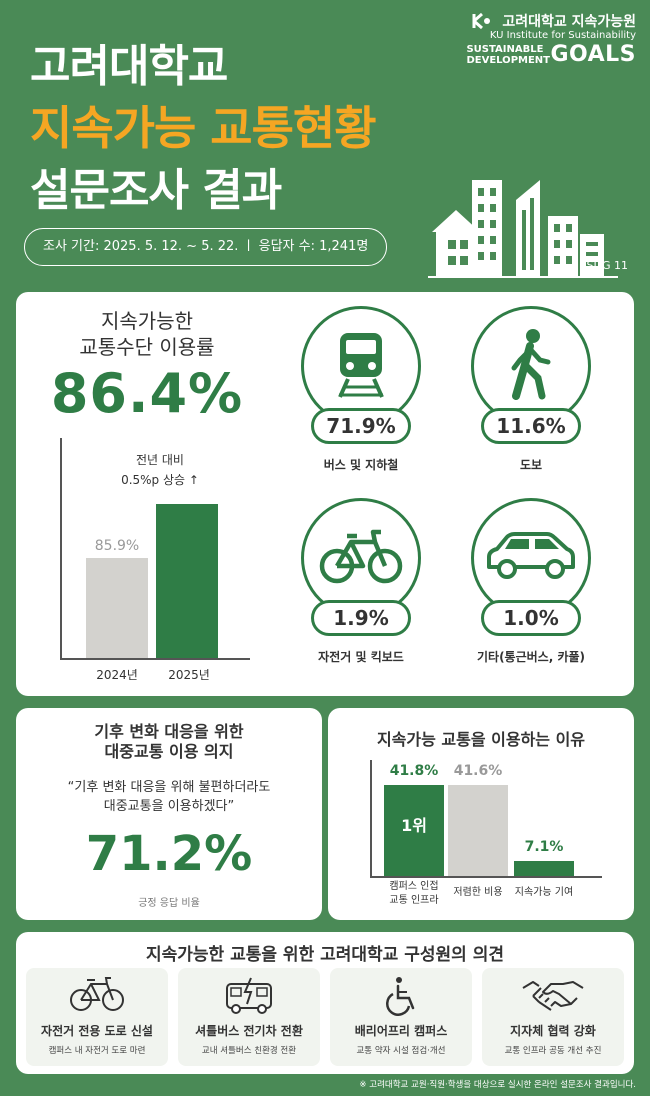 This screenshot has height=1096, width=650. I want to click on handshake-icon, so click(553, 996).